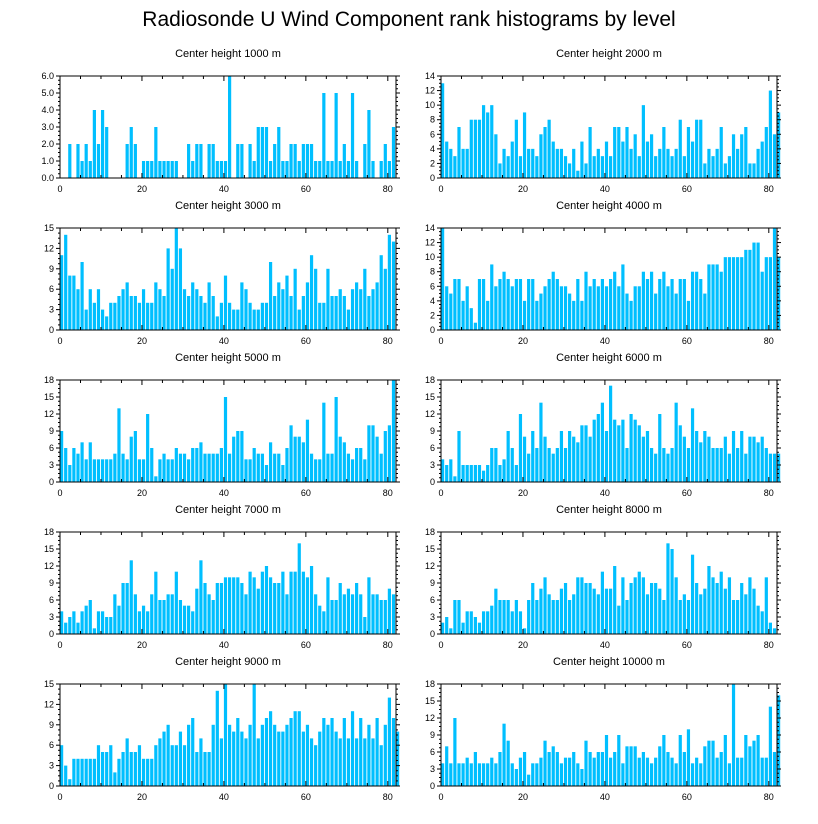 The width and height of the screenshot is (818, 824). I want to click on panel-title: Center height 9000 m, so click(228, 662).